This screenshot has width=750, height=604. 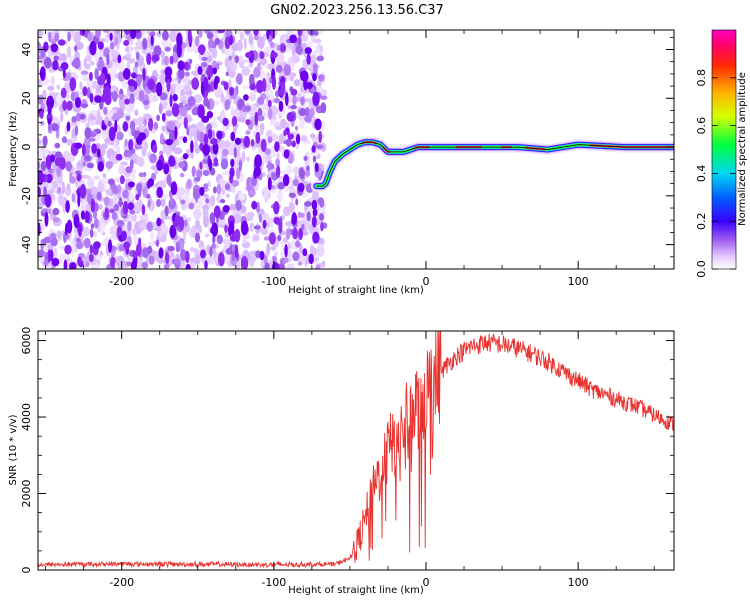 I want to click on y-tick-label: -20, so click(x=26, y=196).